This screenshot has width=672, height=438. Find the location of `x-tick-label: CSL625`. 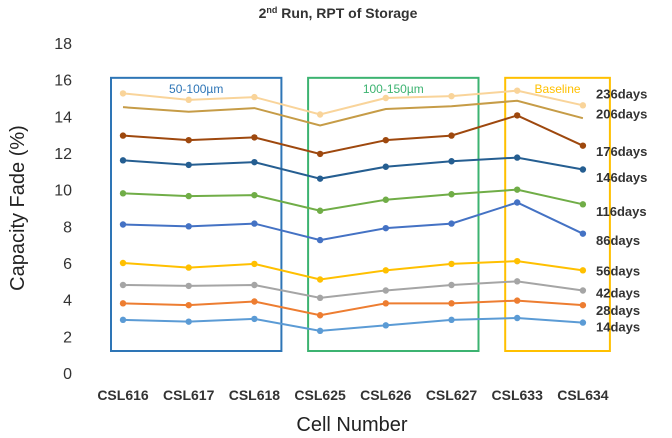

x-tick-label: CSL625 is located at coordinates (320, 395).